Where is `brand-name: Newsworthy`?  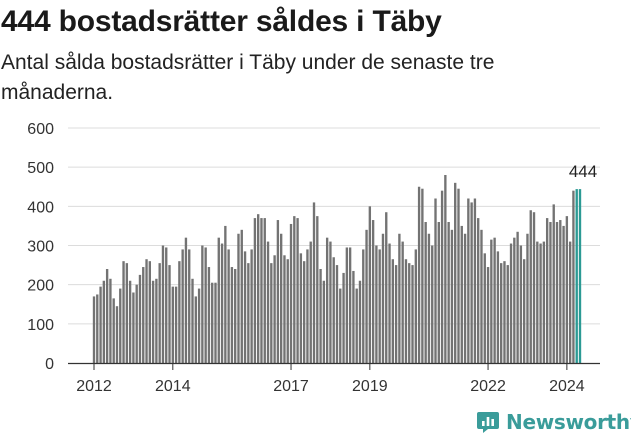
brand-name: Newsworthy is located at coordinates (568, 422).